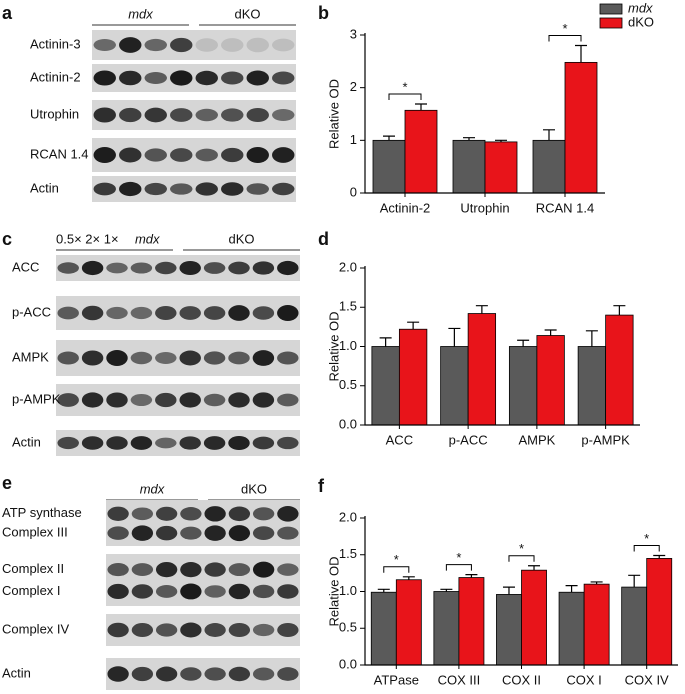 This screenshot has height=694, width=685. Describe the element at coordinates (321, 486) in the screenshot. I see `panel-letter: f` at that location.